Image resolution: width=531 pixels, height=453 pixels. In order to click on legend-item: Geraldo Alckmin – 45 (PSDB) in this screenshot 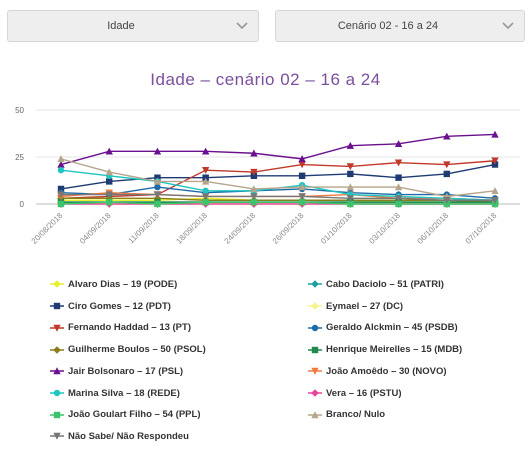, I will do `click(383, 328)`.